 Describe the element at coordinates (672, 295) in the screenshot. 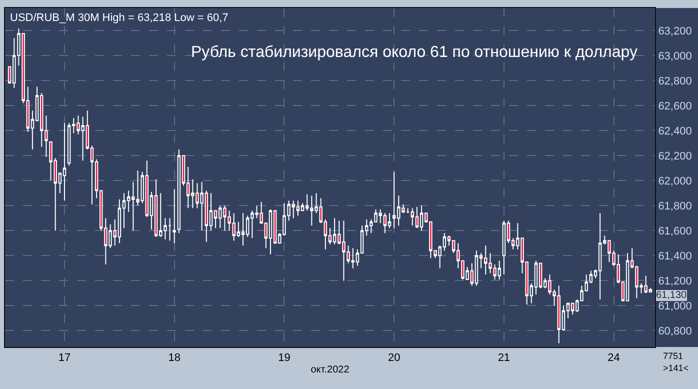

I see `text: 61,130` at that location.